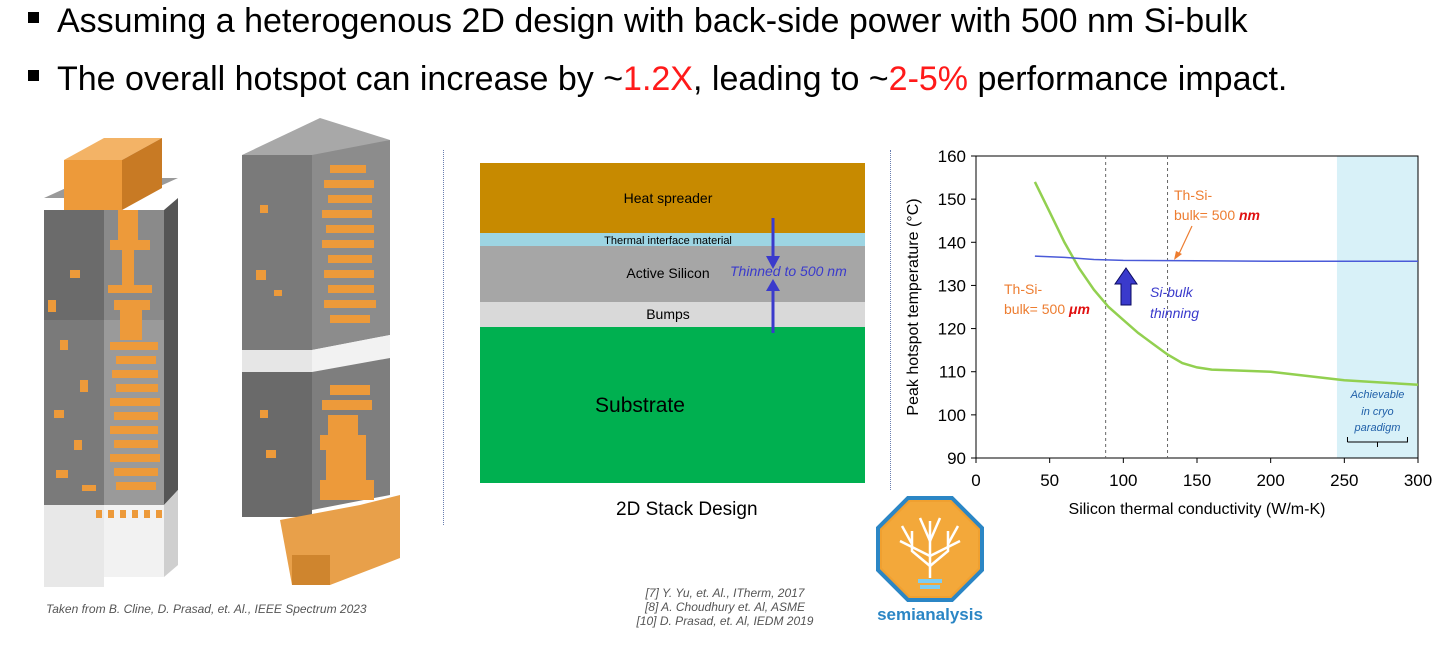  I want to click on y-axis-label: Peak hotspot temperature (°C), so click(913, 306).